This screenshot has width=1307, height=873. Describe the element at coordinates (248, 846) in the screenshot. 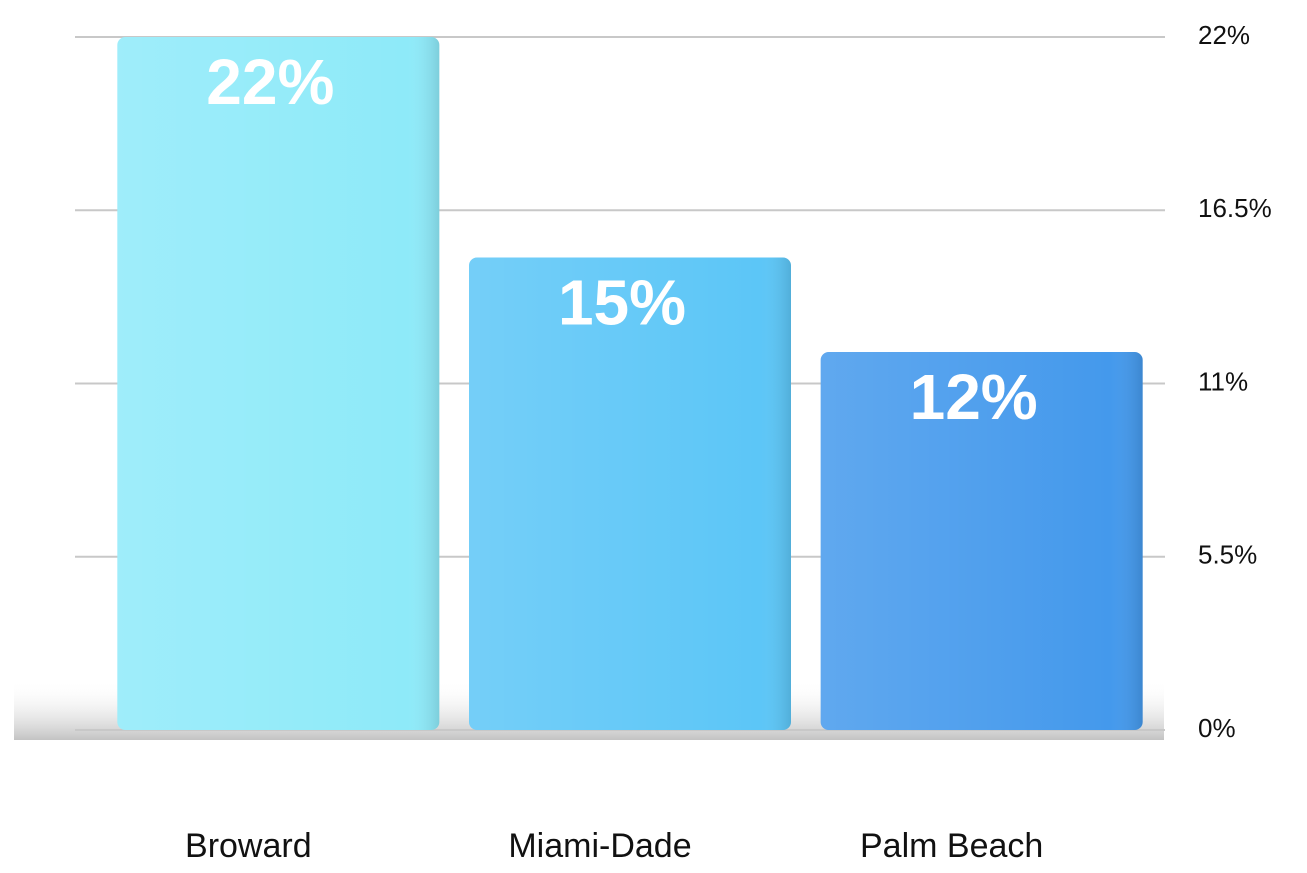

I see `x-tick-label: Broward` at that location.